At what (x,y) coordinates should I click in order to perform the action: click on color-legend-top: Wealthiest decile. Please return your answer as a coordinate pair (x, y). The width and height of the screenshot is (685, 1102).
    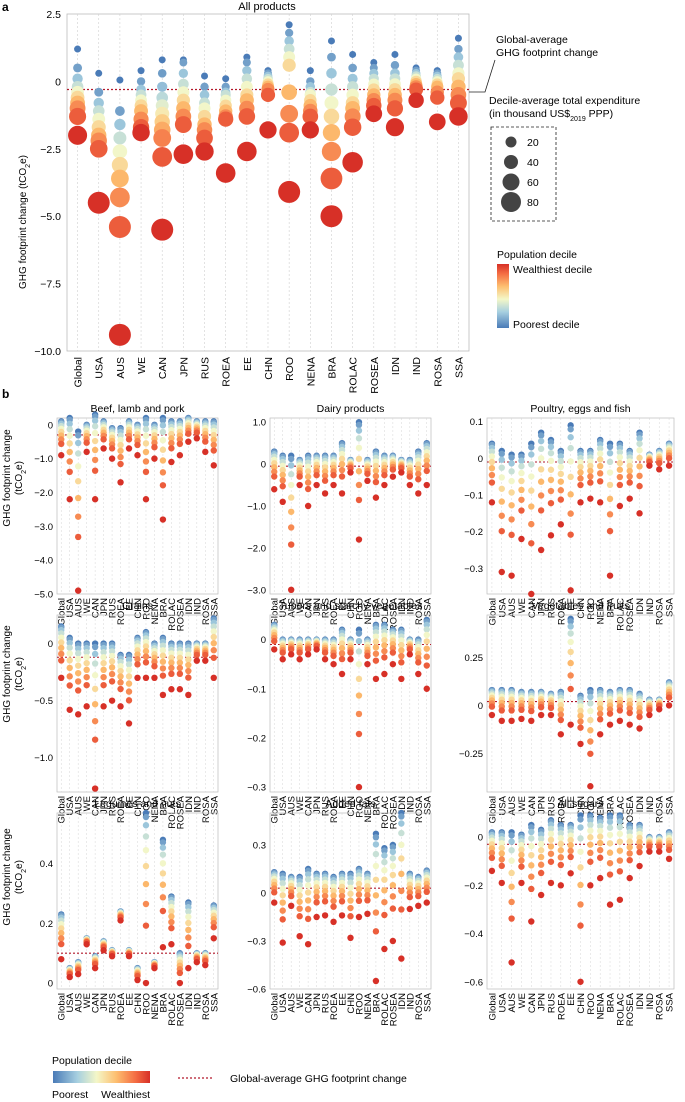
    Looking at the image, I should click on (552, 270).